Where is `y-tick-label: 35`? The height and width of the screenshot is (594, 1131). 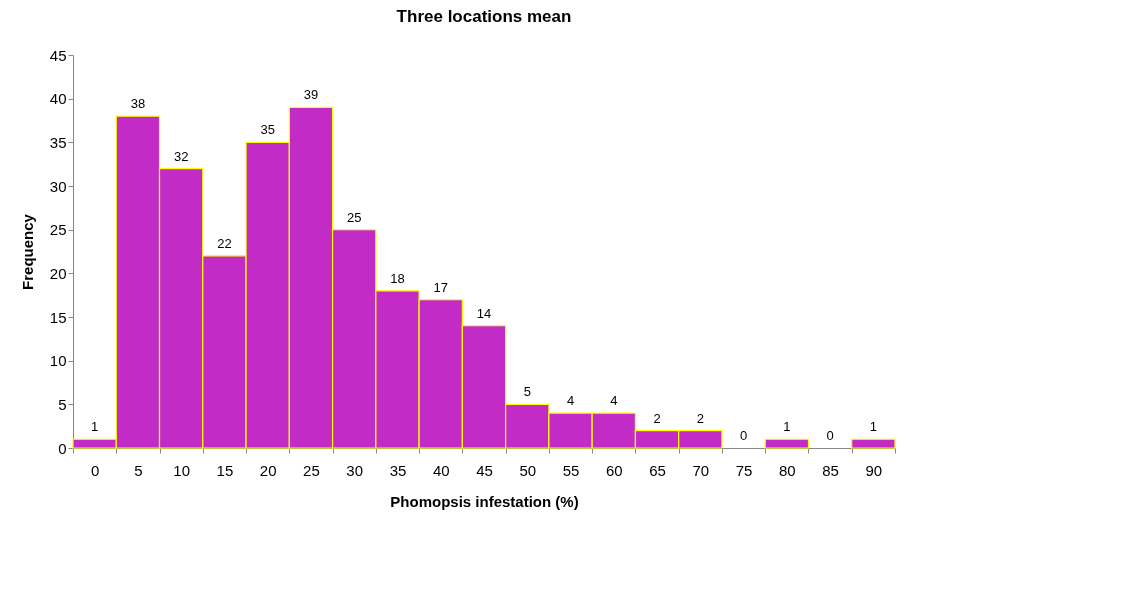
y-tick-label: 35 is located at coordinates (58, 142).